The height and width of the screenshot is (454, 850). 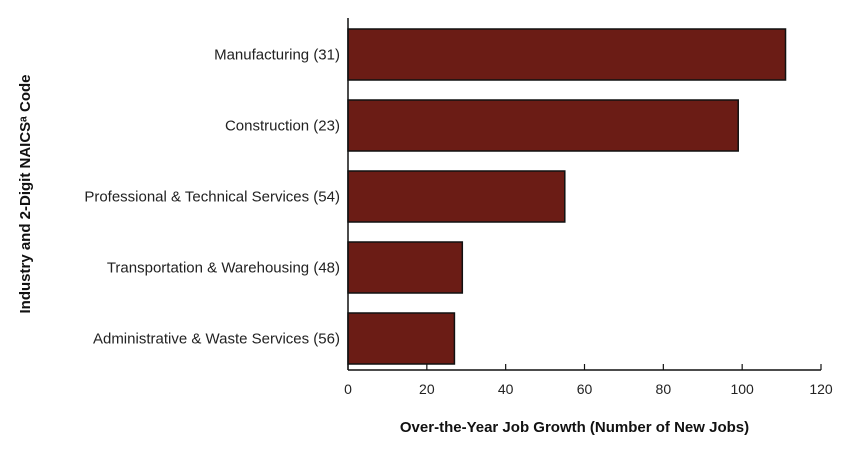 I want to click on x-tick-label-1: 0, so click(x=348, y=389).